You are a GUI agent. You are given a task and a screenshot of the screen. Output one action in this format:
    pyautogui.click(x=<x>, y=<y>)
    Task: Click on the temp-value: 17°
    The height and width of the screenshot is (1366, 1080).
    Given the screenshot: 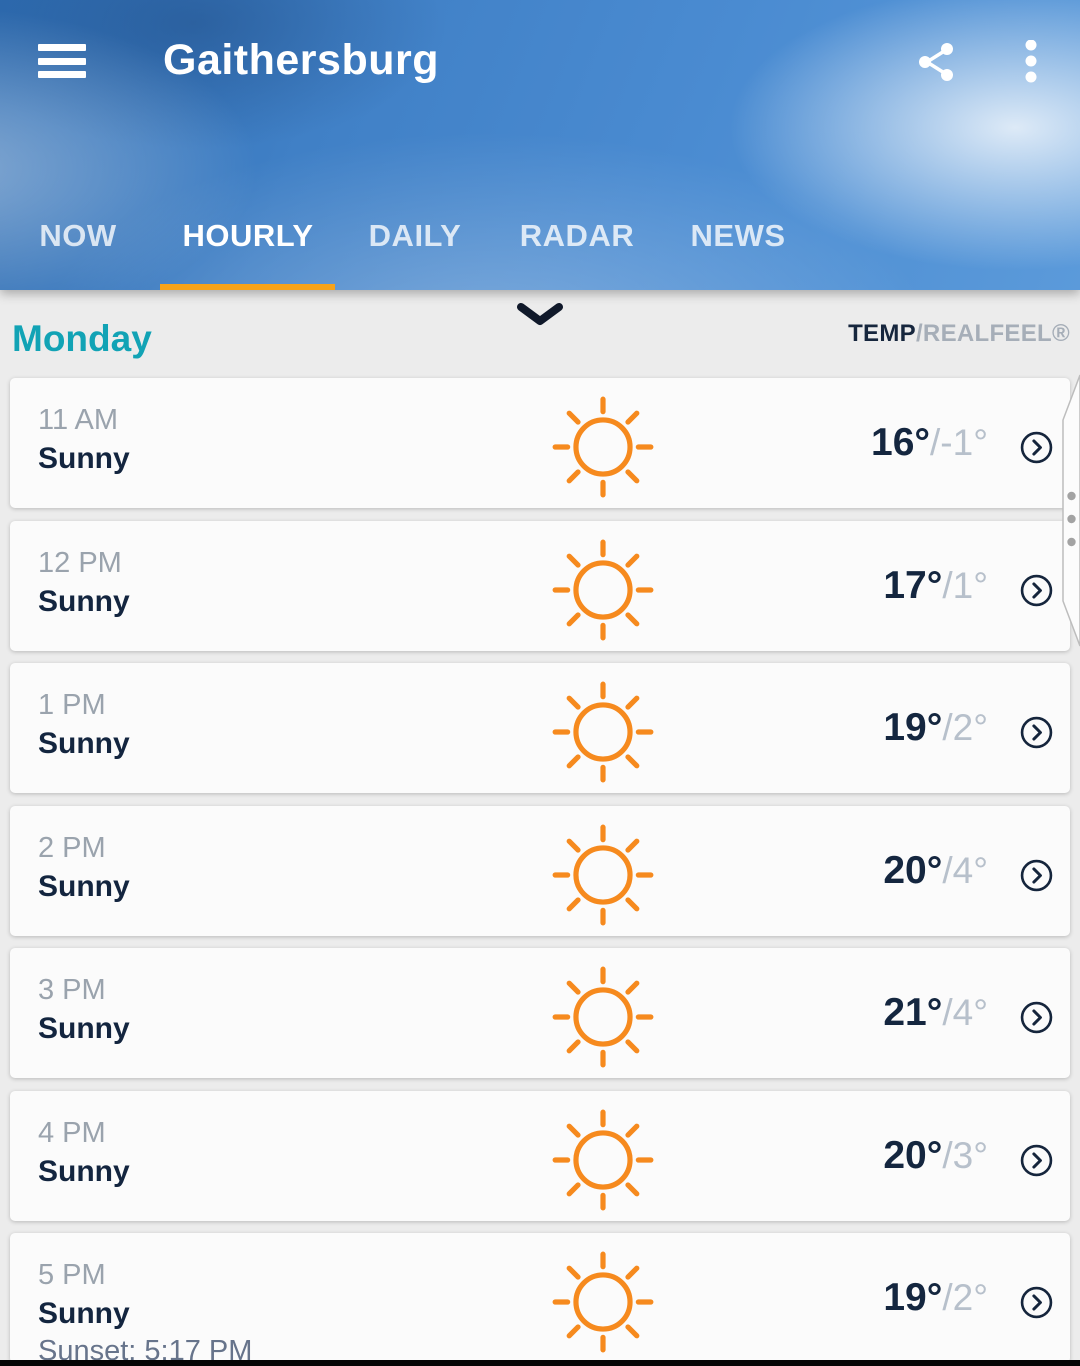 What is the action you would take?
    pyautogui.click(x=913, y=585)
    